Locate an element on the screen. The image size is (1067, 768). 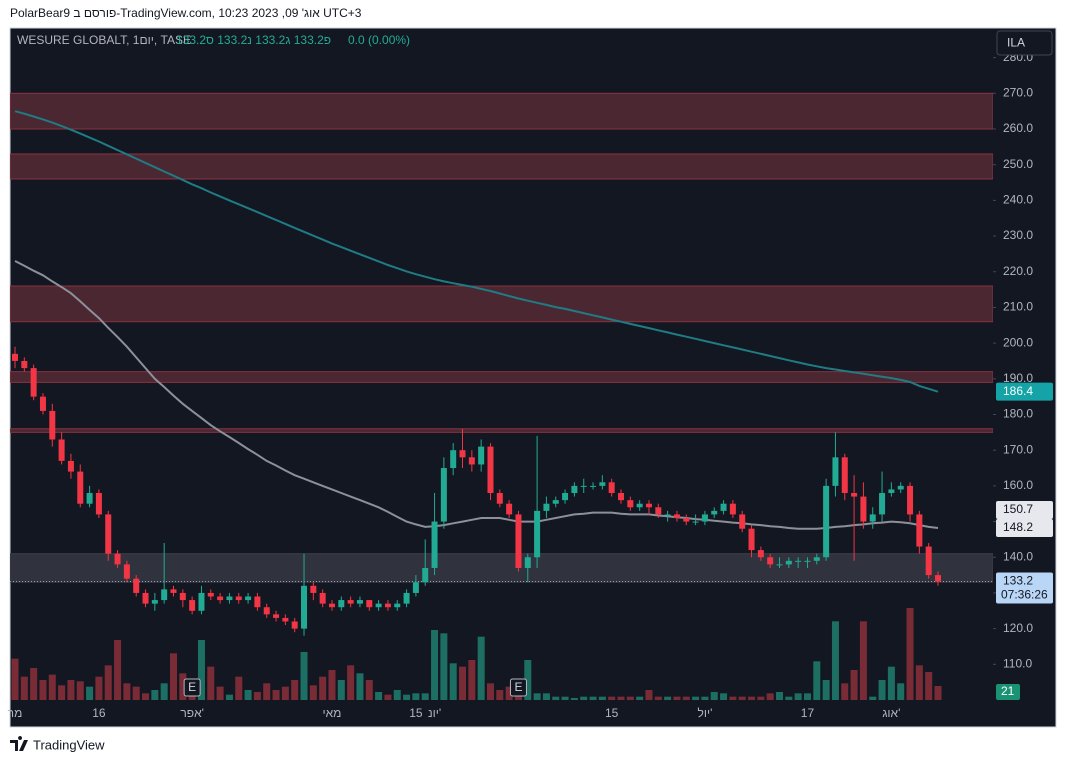
price-marker-label: 150.7 is located at coordinates (1018, 509).